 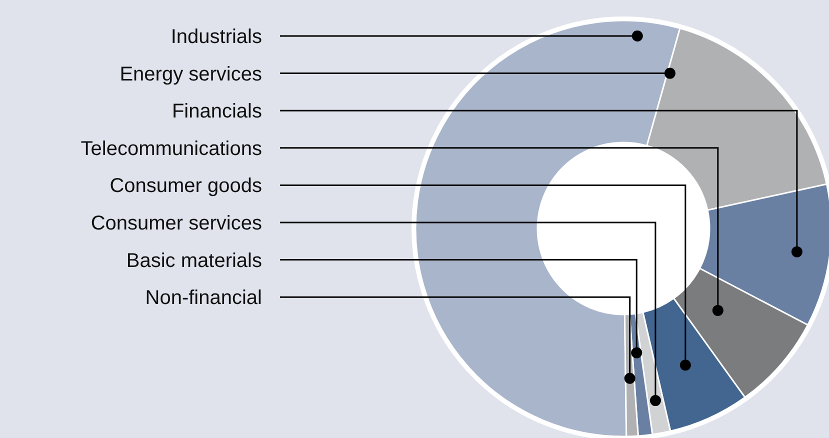 What do you see at coordinates (176, 223) in the screenshot?
I see `slice-label: Consumer services` at bounding box center [176, 223].